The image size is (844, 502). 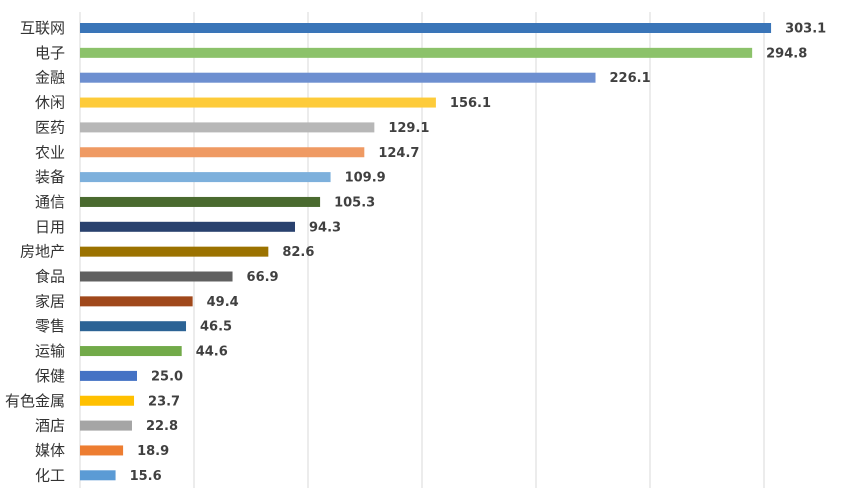 I want to click on data-label: 294.8, so click(x=786, y=53).